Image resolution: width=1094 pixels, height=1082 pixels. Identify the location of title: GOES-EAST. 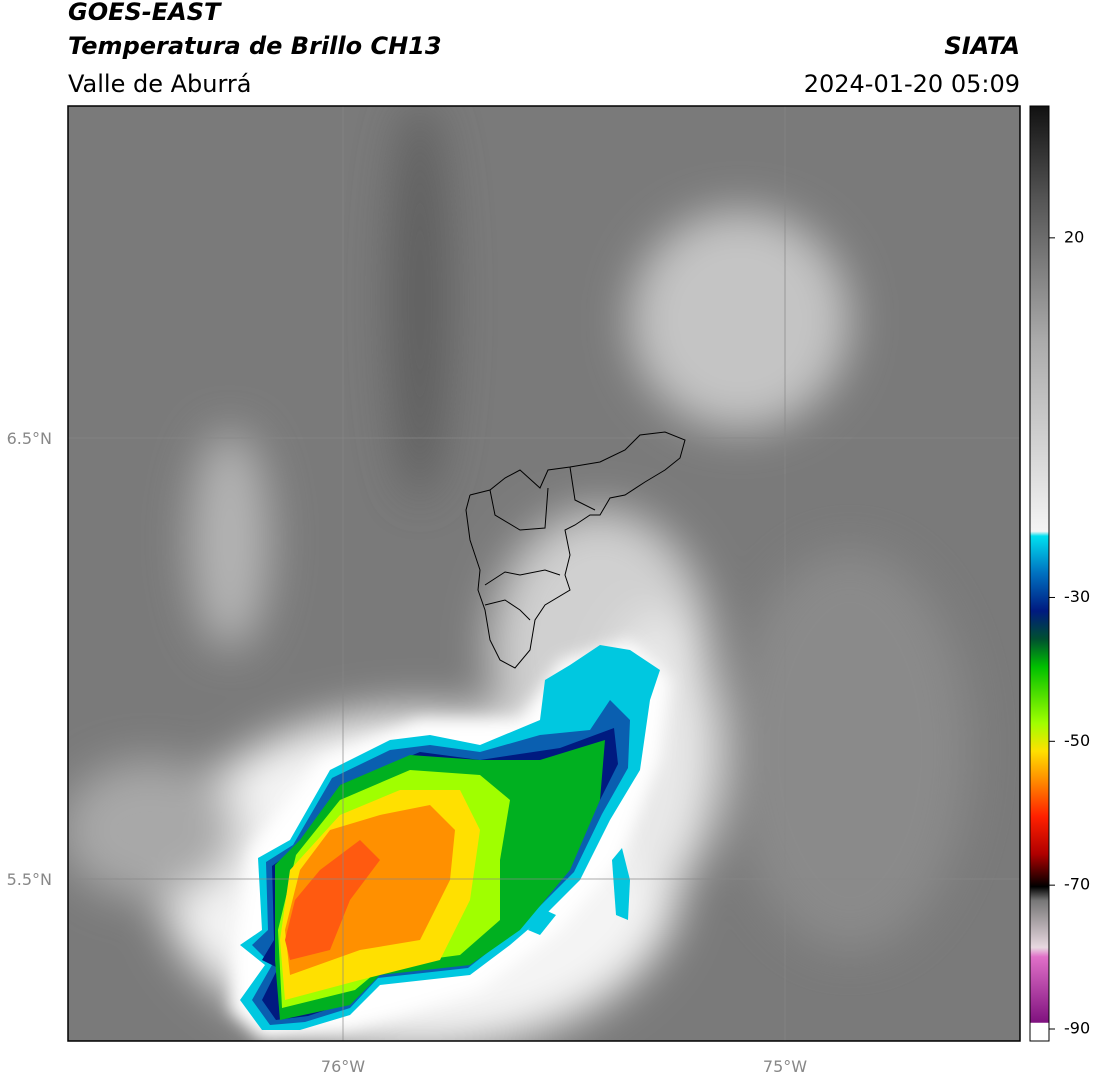
(145, 13).